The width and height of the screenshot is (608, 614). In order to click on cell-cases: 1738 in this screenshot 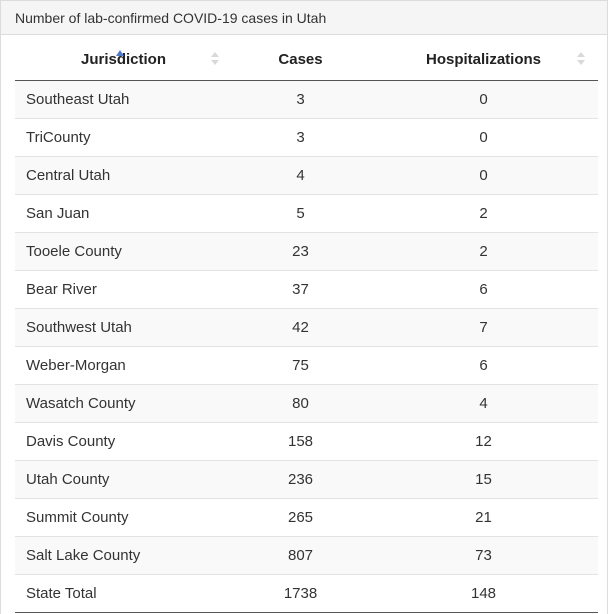, I will do `click(300, 593)`.